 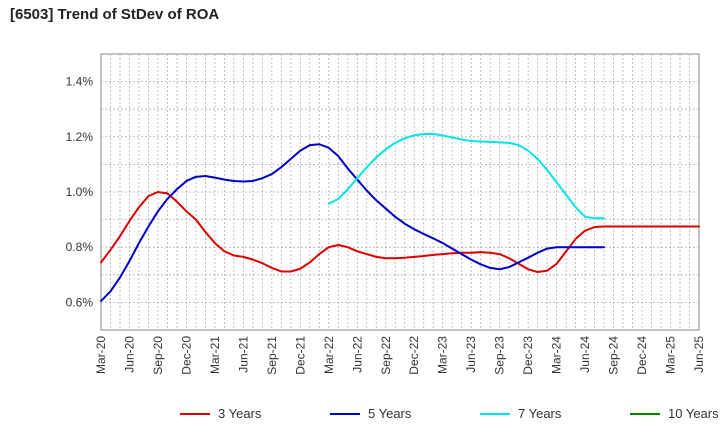 I want to click on x-tick-label: Sep-22, so click(x=386, y=355).